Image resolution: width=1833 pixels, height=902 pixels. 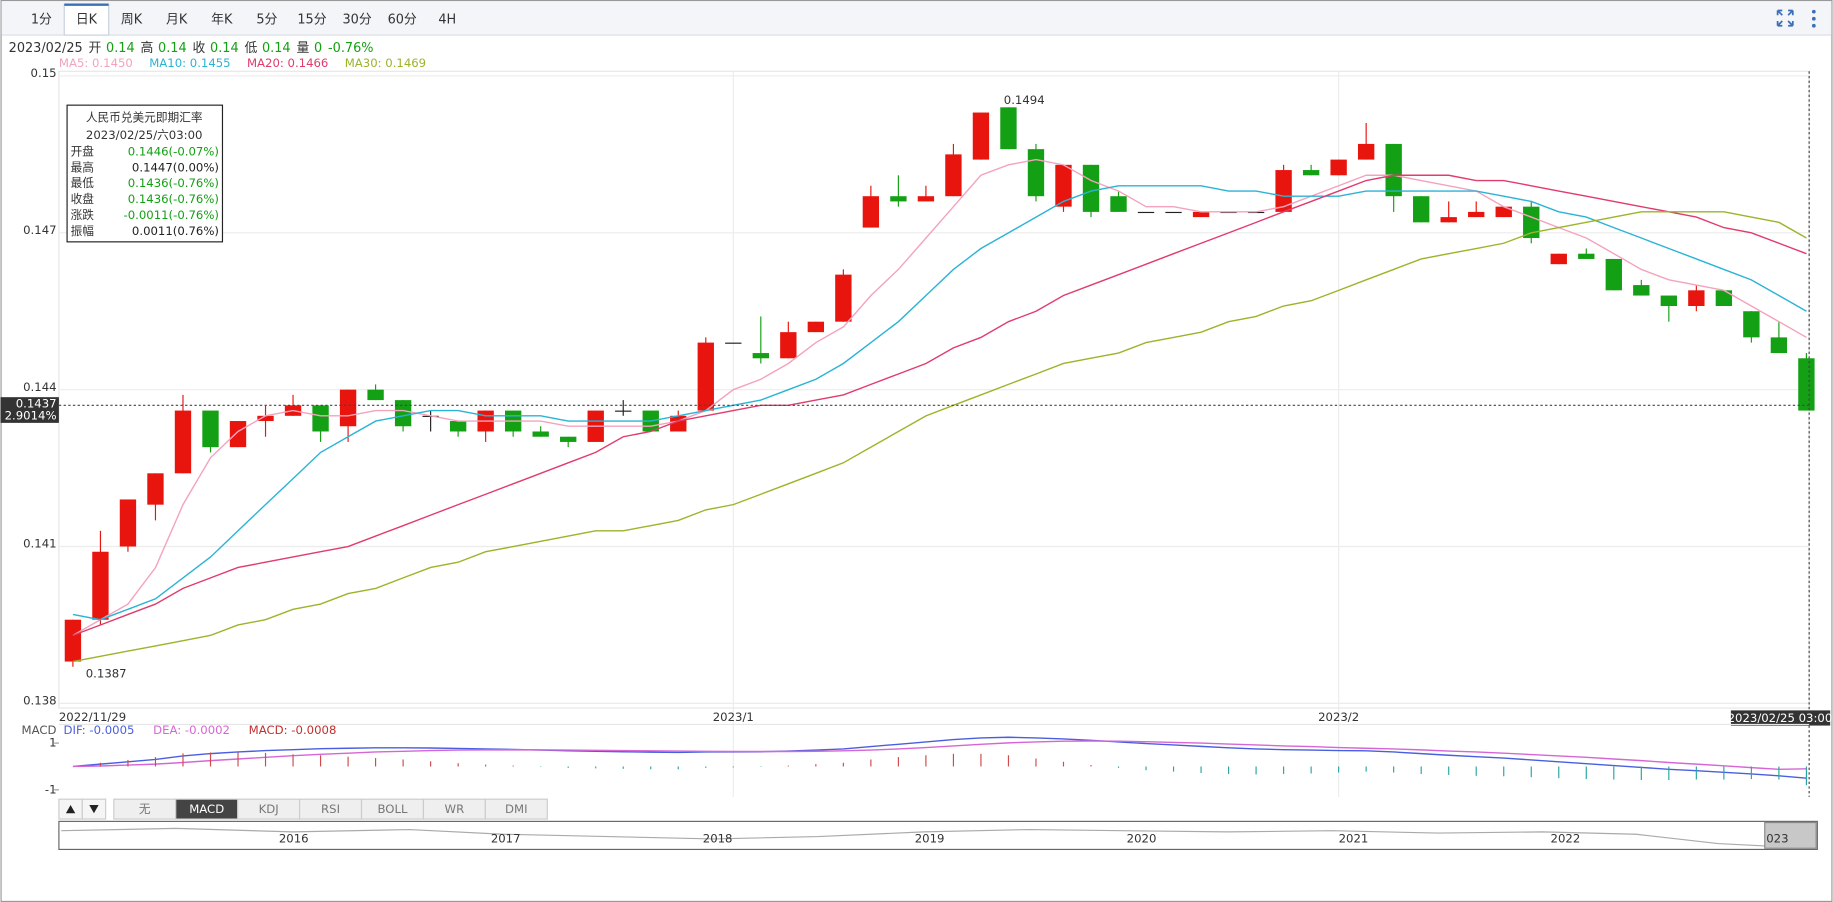 I want to click on crosshair-label-bg, so click(x=29, y=410).